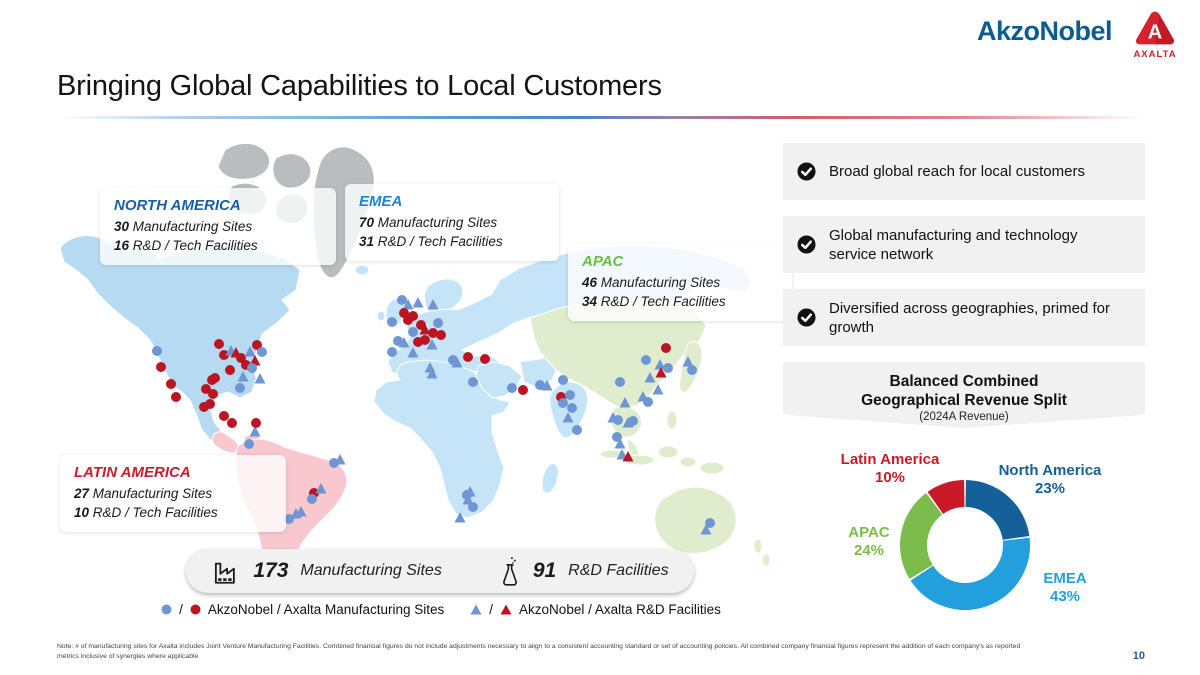  What do you see at coordinates (225, 442) in the screenshot?
I see `central-america-landmass` at bounding box center [225, 442].